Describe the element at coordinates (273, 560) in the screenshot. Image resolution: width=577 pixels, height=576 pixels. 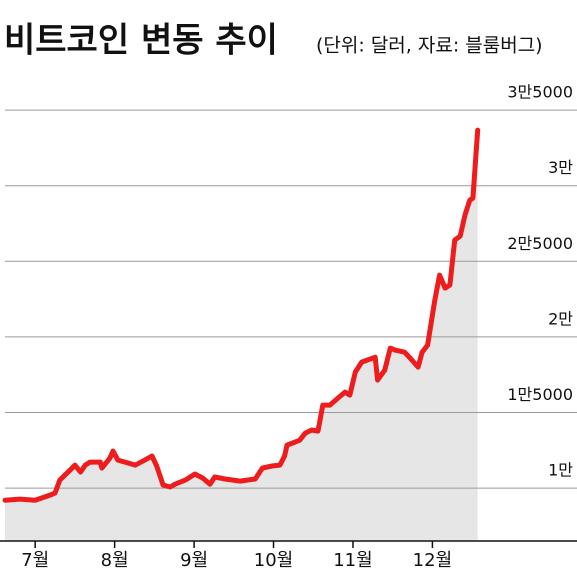
I see `x-tick-label: 10월` at that location.